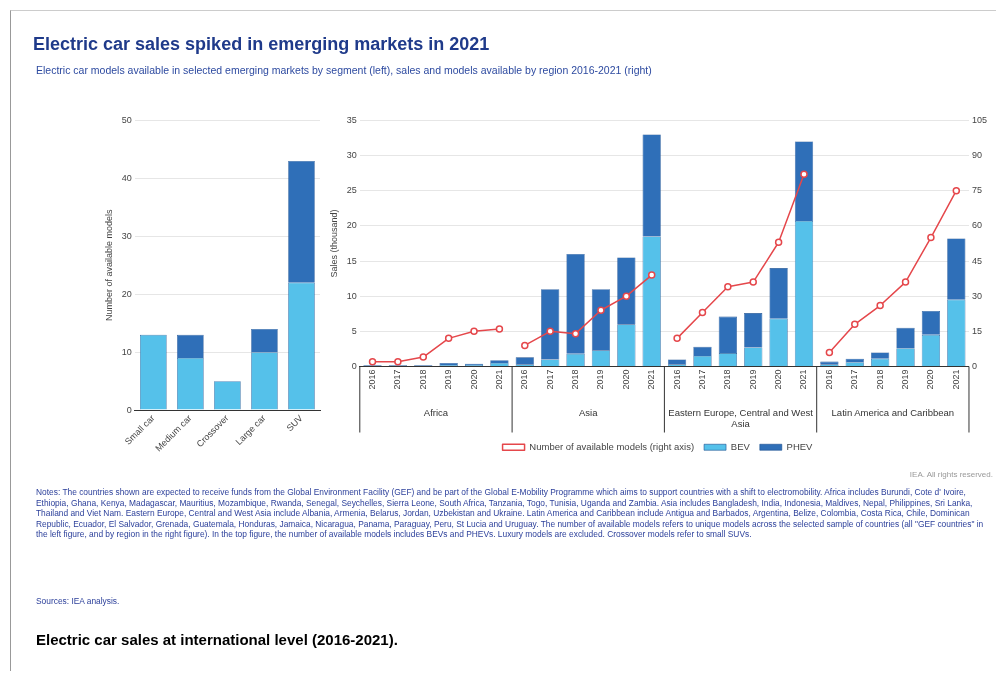 This screenshot has width=1003, height=675. What do you see at coordinates (976, 295) in the screenshot?
I see `y2-tick-label: 30` at bounding box center [976, 295].